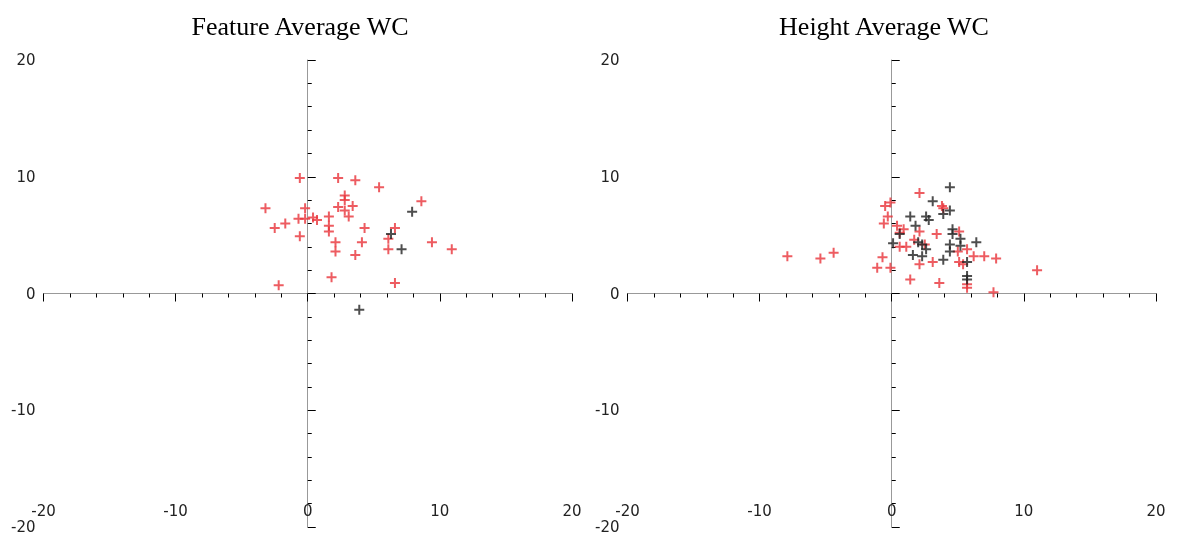  Describe the element at coordinates (300, 26) in the screenshot. I see `chart-title: Feature Average WC` at that location.